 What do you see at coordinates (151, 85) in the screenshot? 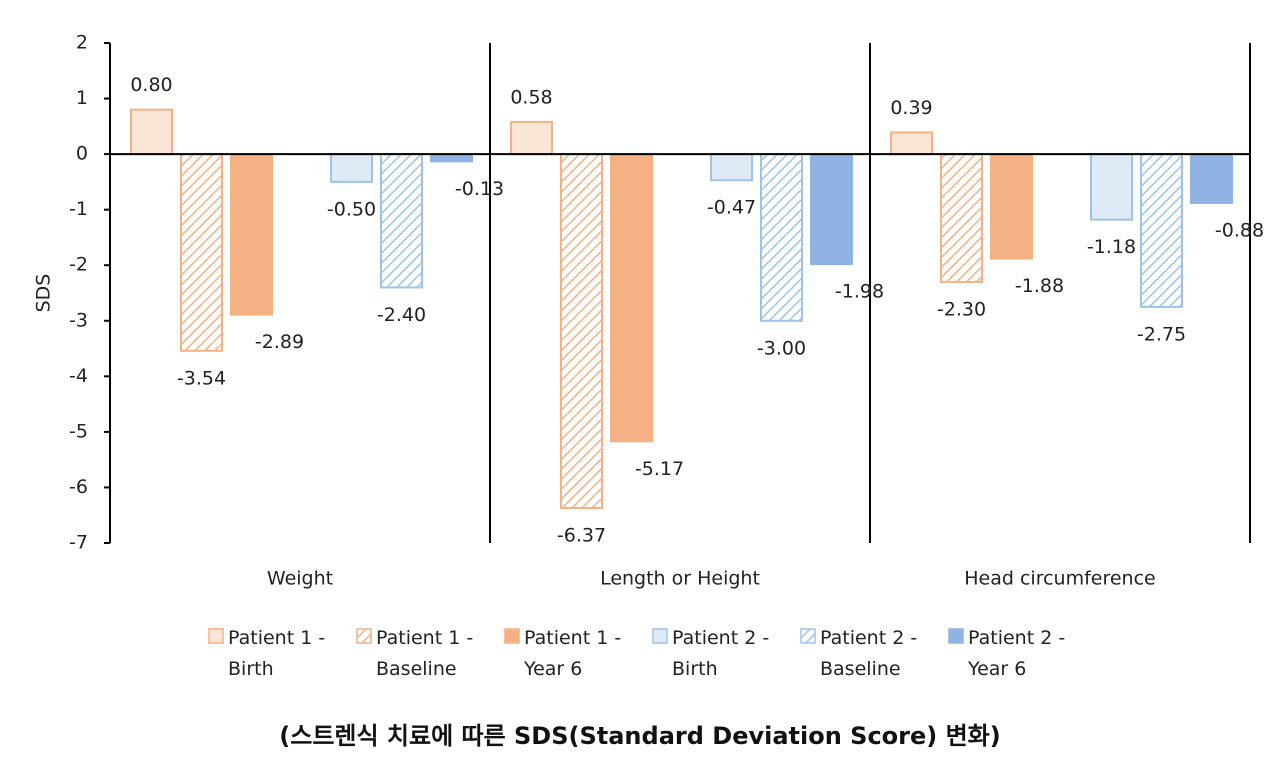
I see `value-label: 0.80` at bounding box center [151, 85].